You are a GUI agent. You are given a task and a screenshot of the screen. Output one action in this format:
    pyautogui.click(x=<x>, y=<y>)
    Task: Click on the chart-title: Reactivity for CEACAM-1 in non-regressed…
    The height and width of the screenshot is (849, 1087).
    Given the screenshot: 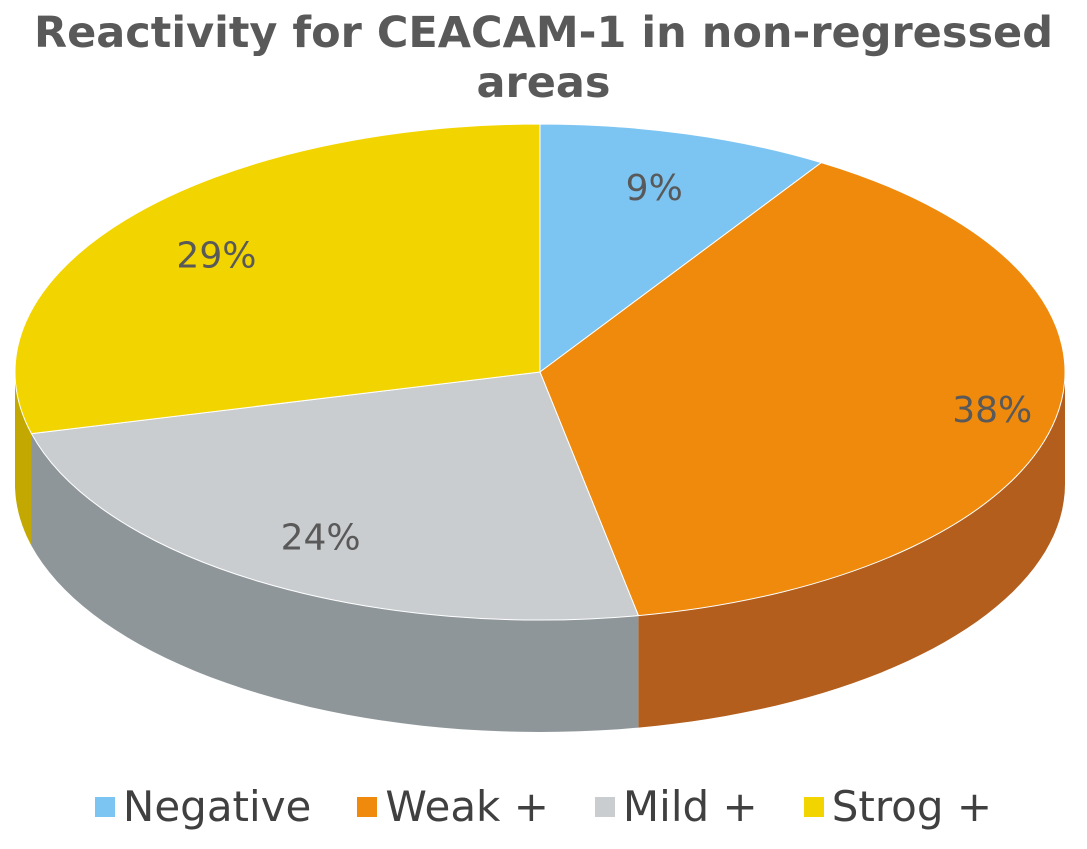 What is the action you would take?
    pyautogui.click(x=543, y=58)
    